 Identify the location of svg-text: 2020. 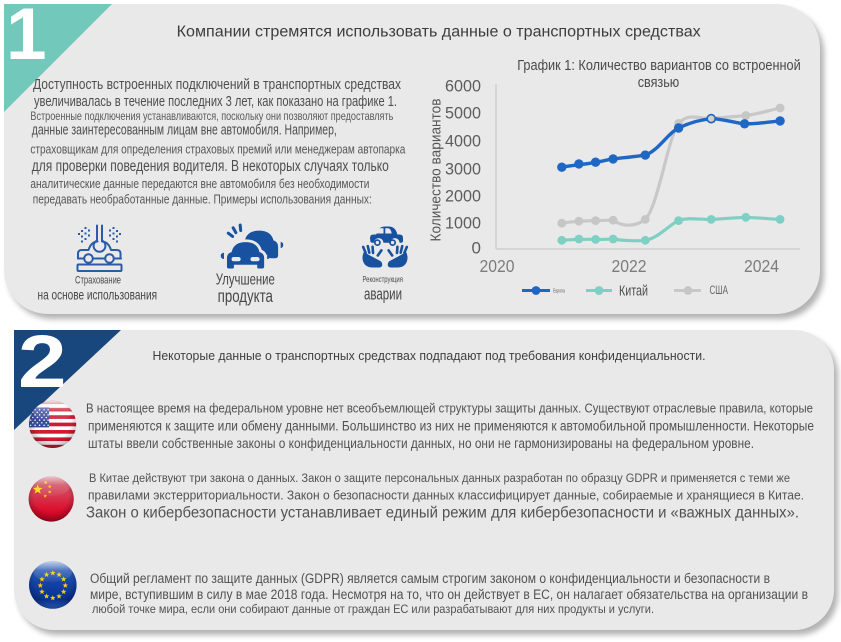
(497, 266).